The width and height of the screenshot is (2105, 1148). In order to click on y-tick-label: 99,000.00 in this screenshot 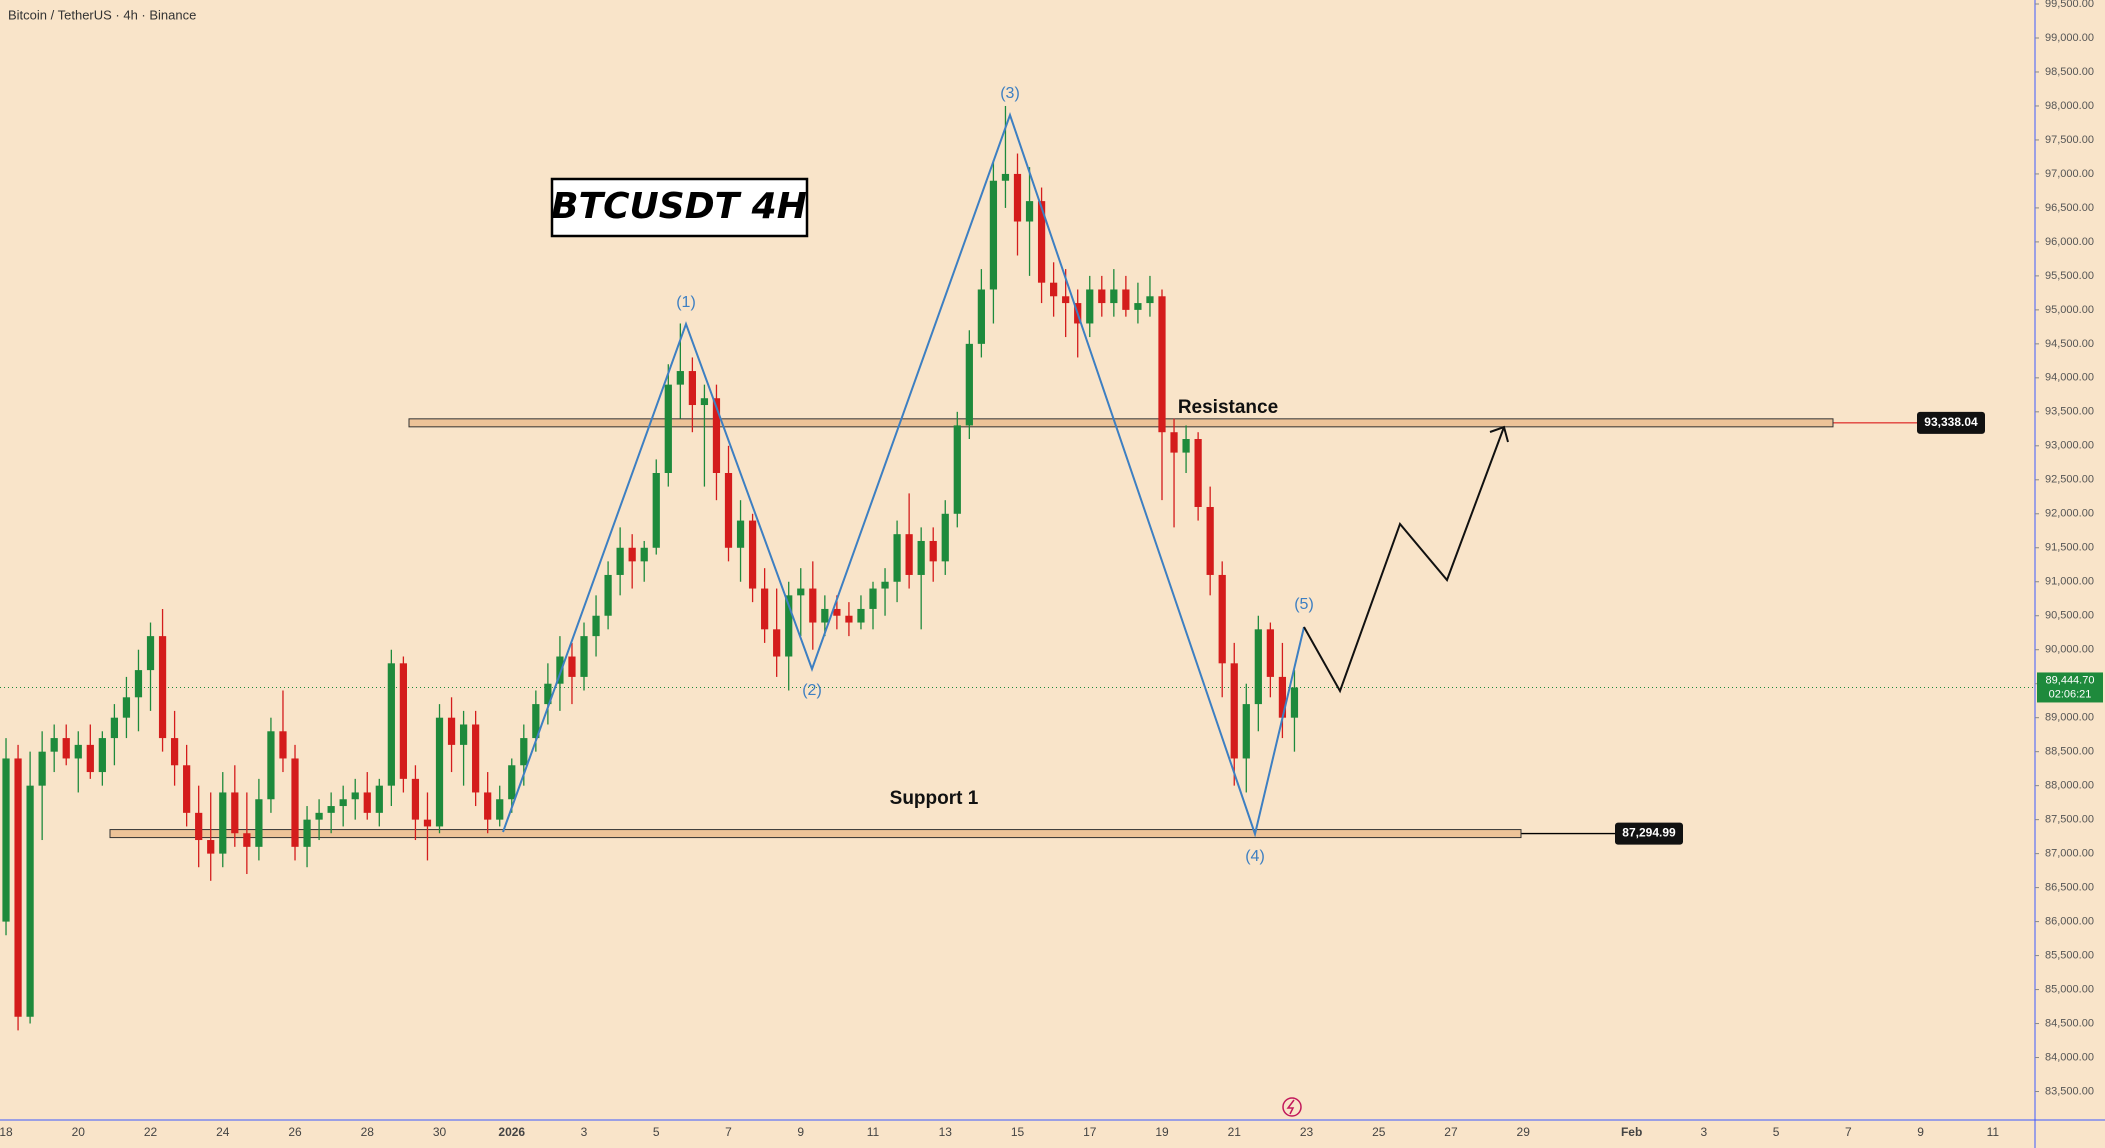, I will do `click(2069, 38)`.